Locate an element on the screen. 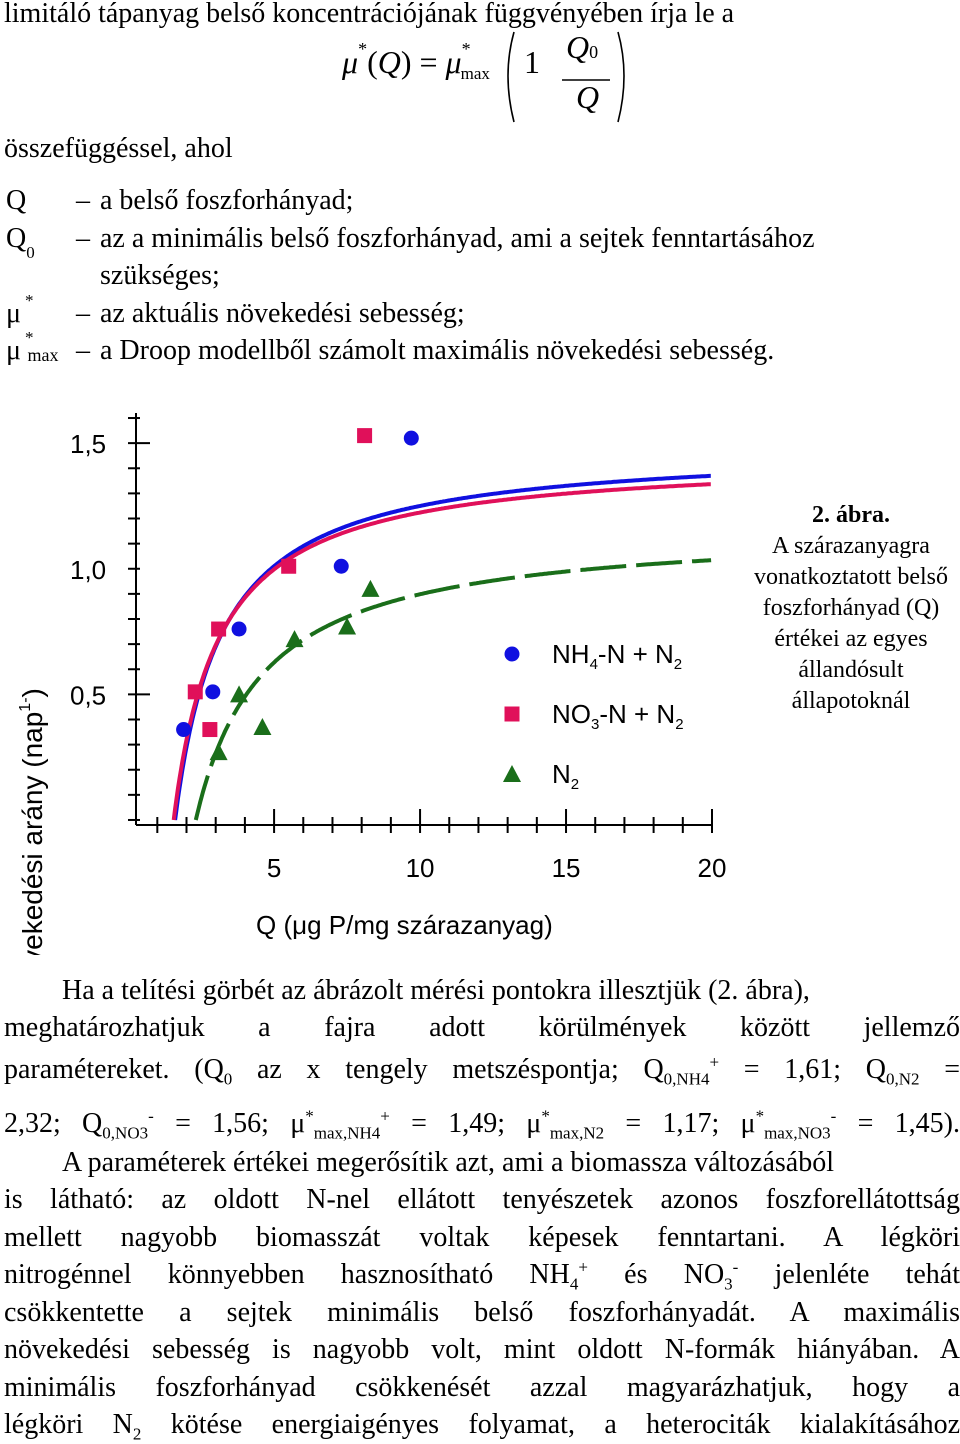 Image resolution: width=960 pixels, height=1444 pixels. legend-marker-circle is located at coordinates (512, 654).